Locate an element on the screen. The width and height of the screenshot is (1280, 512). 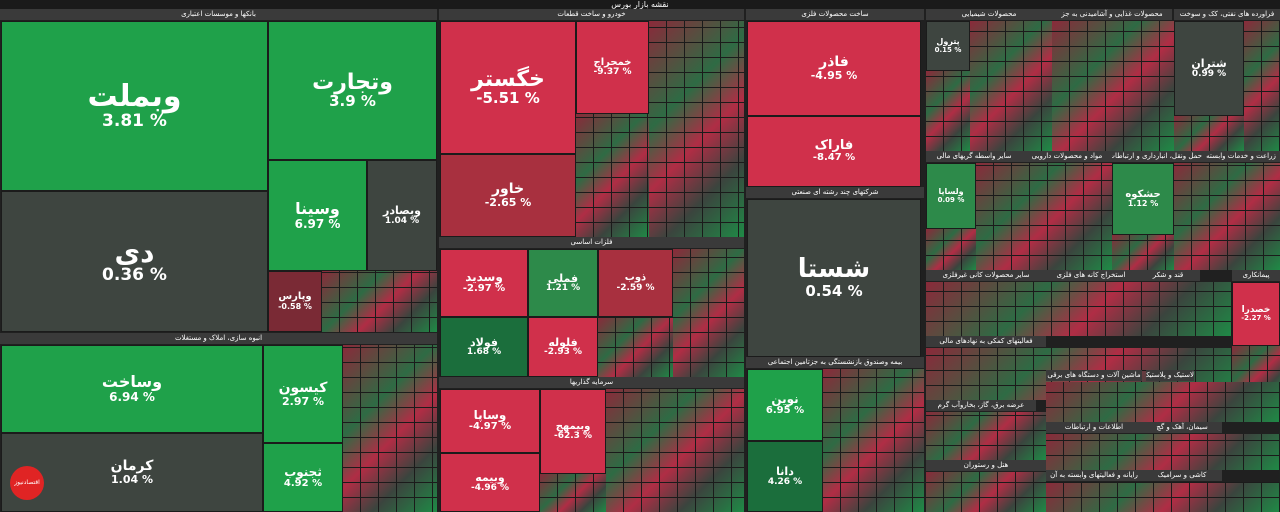
tile-tjonub: ثجنوب % 4.92 is located at coordinates (303, 477).